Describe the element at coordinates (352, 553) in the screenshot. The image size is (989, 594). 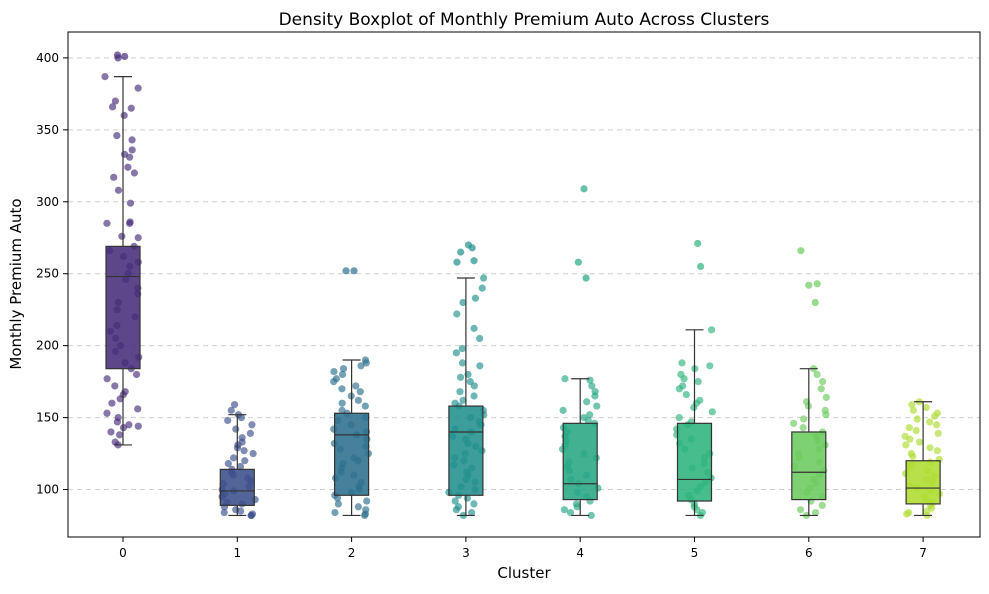
I see `x-tick-label: 2` at that location.